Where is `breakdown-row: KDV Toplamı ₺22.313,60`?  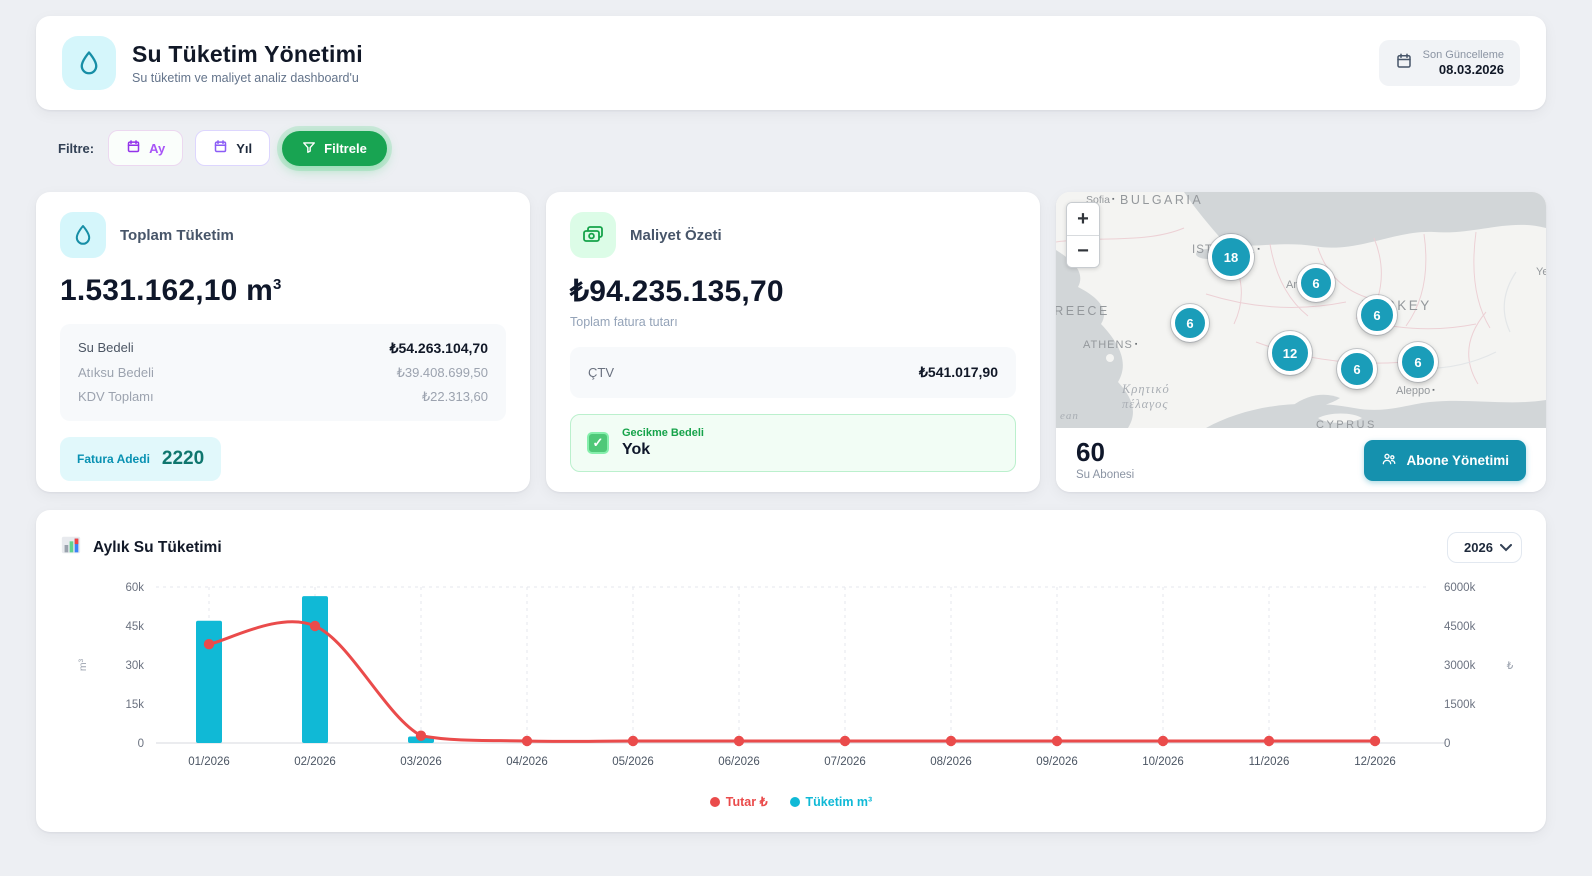 breakdown-row: KDV Toplamı ₺22.313,60 is located at coordinates (283, 396).